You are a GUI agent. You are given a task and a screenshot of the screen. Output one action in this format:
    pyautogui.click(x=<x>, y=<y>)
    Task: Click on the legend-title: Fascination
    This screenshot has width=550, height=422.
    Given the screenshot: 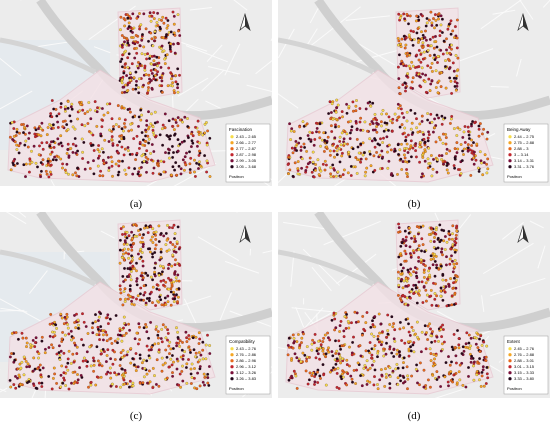 What is the action you would take?
    pyautogui.click(x=241, y=129)
    